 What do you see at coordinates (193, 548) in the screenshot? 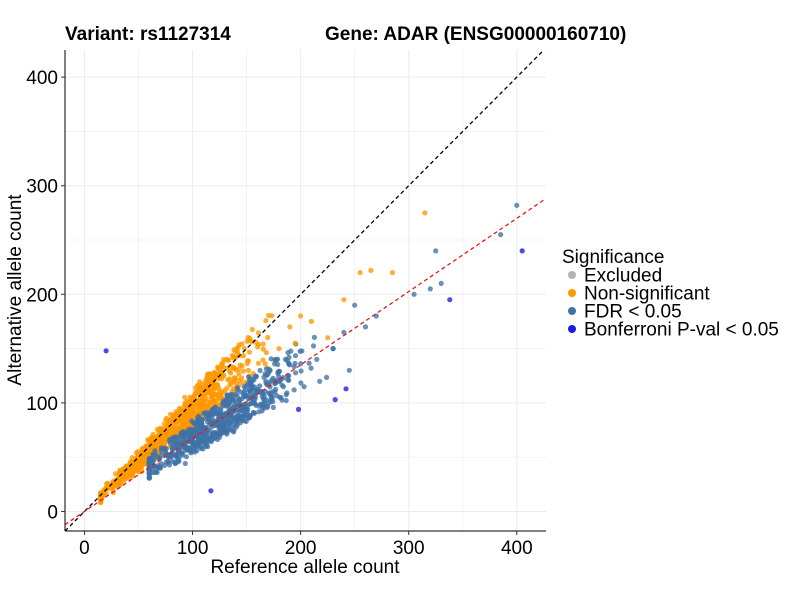
I see `x-tick-label: 100` at bounding box center [193, 548].